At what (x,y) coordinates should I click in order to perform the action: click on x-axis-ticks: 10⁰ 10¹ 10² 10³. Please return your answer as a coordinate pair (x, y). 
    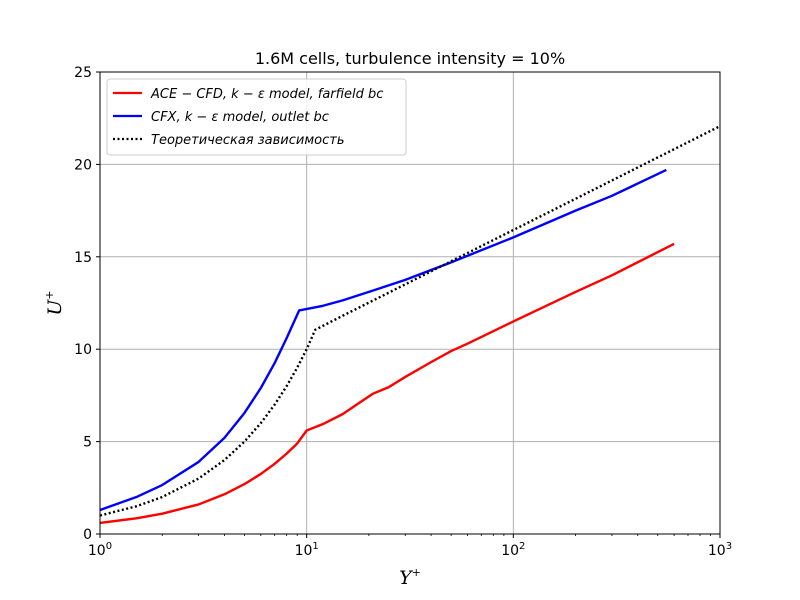
    Looking at the image, I should click on (410, 546).